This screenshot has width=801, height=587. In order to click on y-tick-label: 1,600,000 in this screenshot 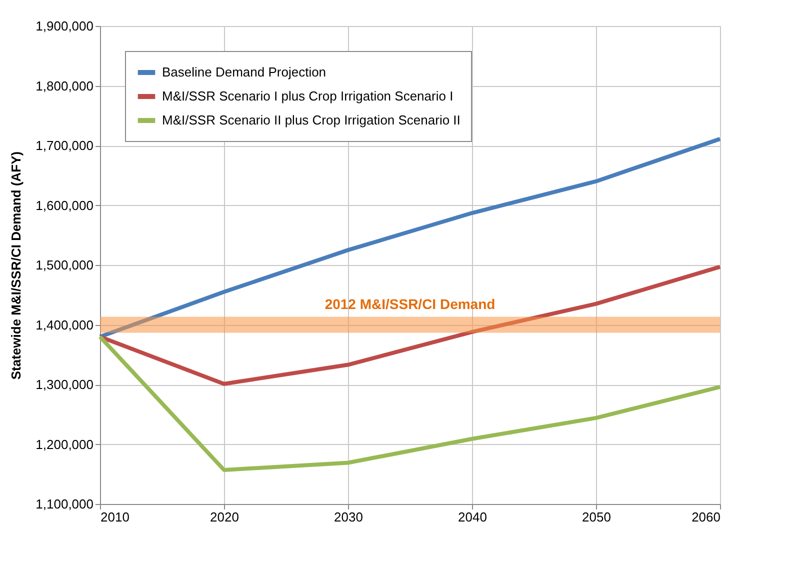, I will do `click(65, 205)`.